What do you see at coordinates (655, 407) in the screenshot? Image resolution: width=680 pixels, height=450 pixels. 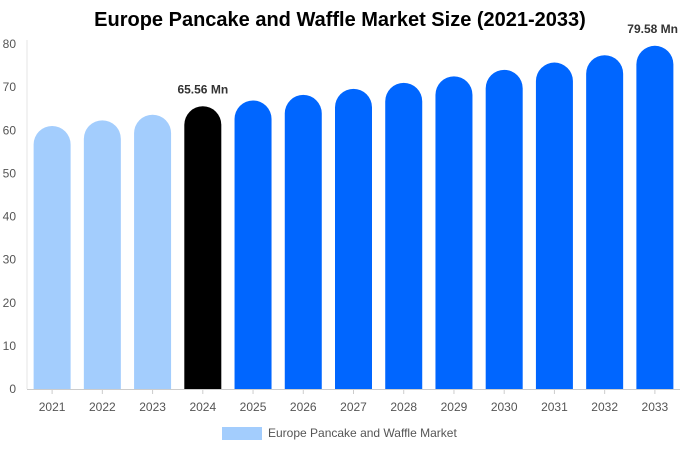 I see `x-tick-label-2033: 2033` at bounding box center [655, 407].